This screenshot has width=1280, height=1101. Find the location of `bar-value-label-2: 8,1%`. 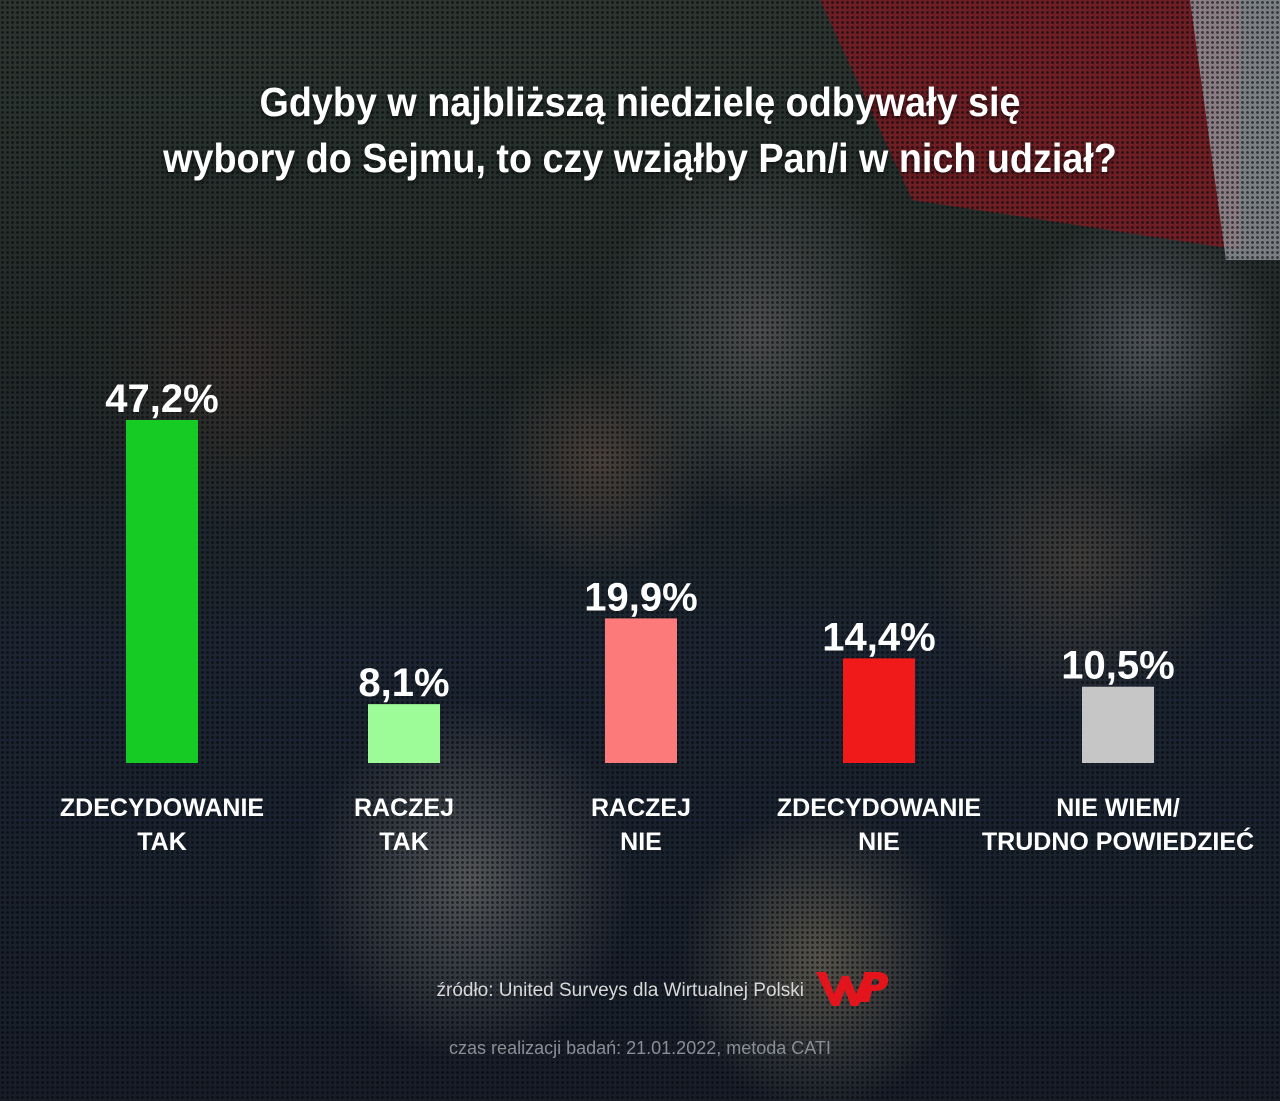

bar-value-label-2: 8,1% is located at coordinates (403, 683).